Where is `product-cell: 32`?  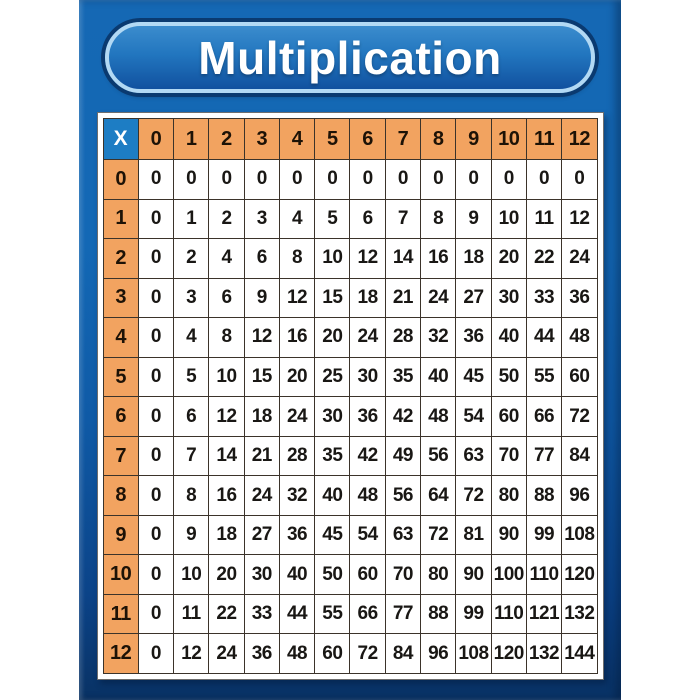
product-cell: 32 is located at coordinates (438, 337).